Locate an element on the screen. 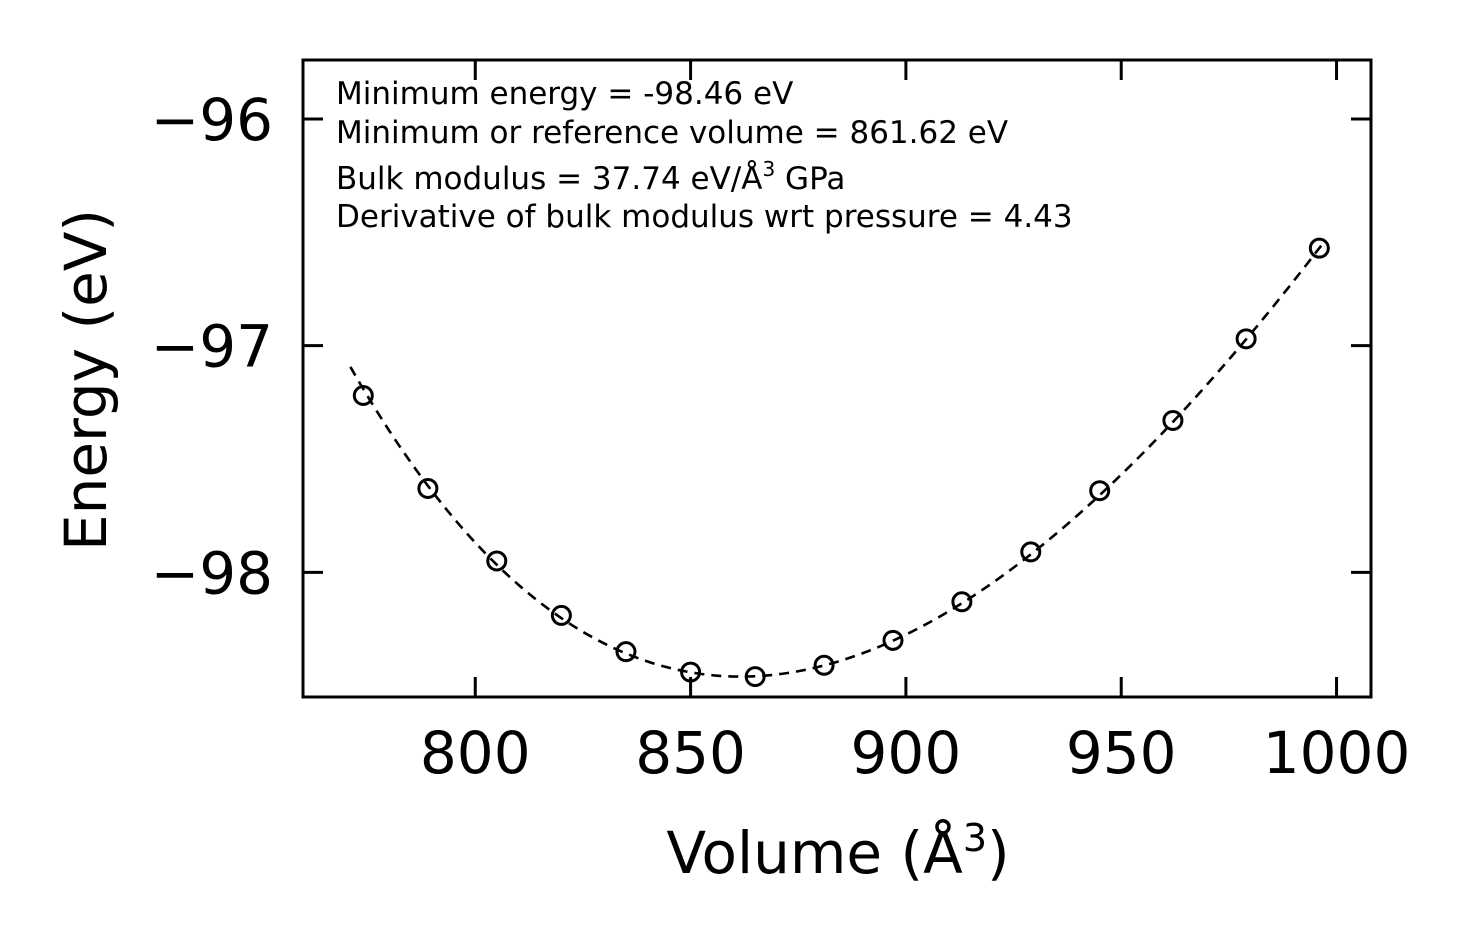  x-tick-labels: 800 850 900 950 1000 is located at coordinates (915, 753).